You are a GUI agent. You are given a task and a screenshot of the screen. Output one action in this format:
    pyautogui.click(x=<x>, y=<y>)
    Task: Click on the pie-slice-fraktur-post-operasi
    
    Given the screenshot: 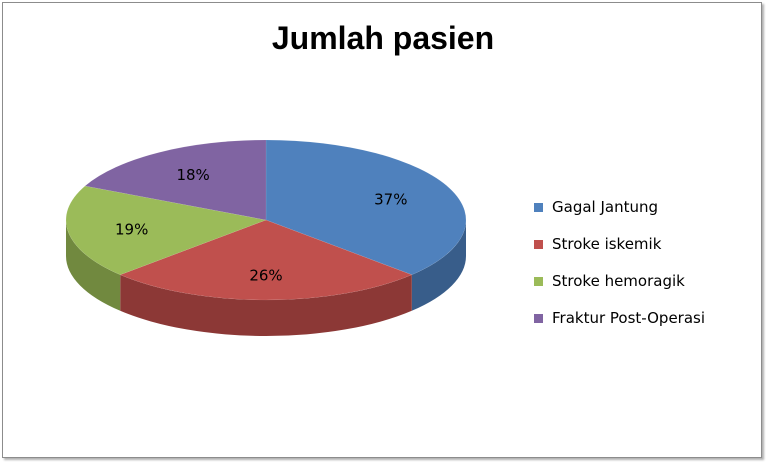 What is the action you would take?
    pyautogui.click(x=175, y=180)
    